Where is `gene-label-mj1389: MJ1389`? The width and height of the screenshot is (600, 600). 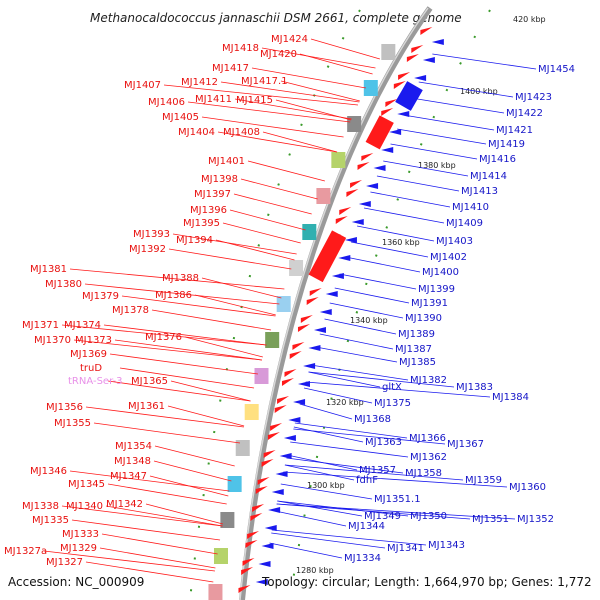 gene-label-mj1389: MJ1389 is located at coordinates (416, 334).